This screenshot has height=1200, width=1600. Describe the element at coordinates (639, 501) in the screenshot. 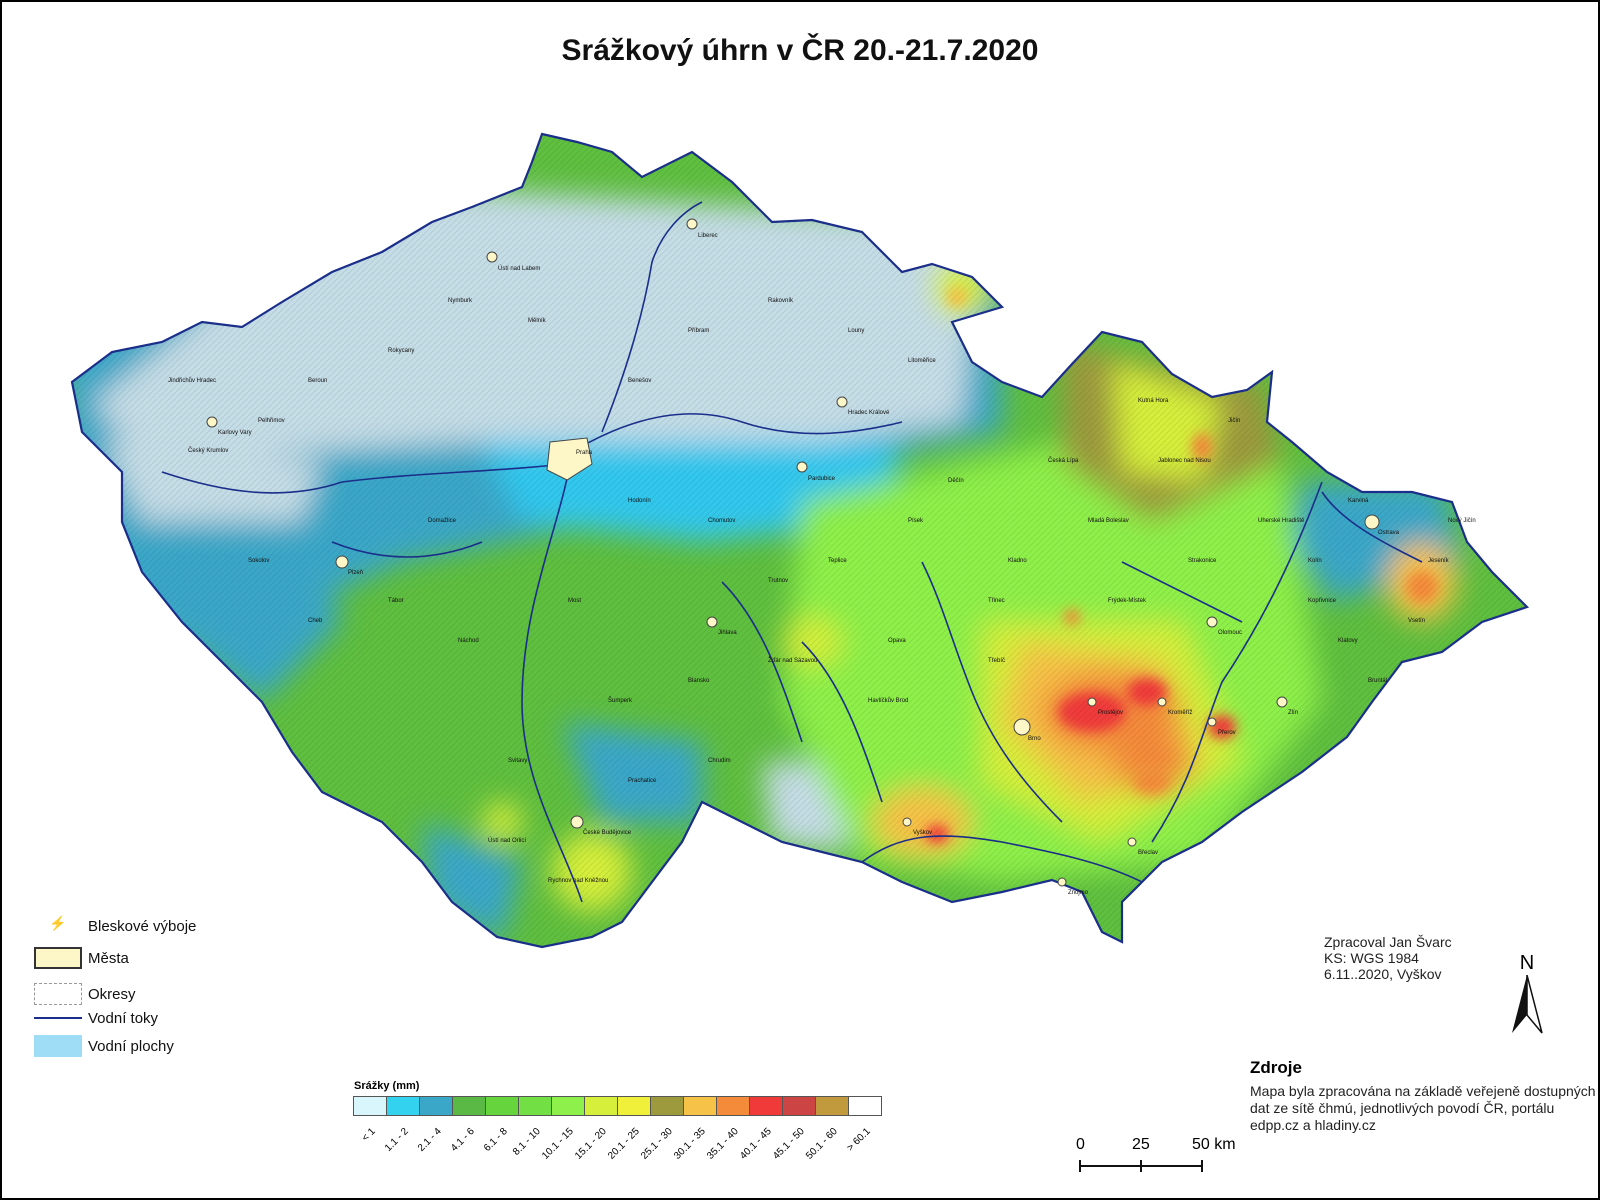

I see `town-label: Hodonín` at that location.